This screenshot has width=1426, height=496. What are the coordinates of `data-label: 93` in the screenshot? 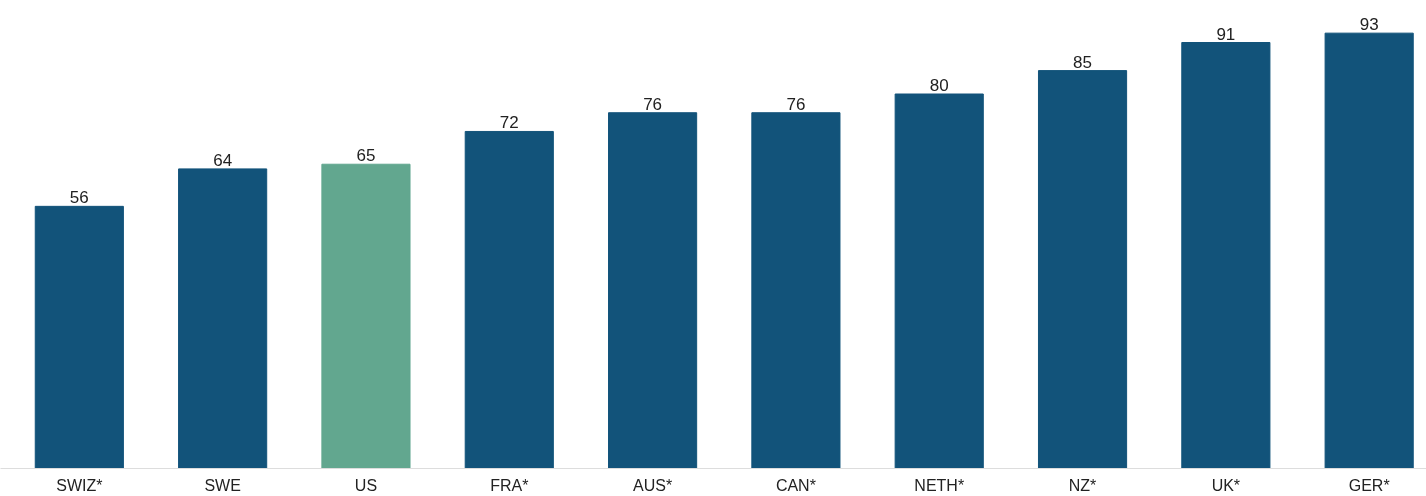 It's located at (1369, 25).